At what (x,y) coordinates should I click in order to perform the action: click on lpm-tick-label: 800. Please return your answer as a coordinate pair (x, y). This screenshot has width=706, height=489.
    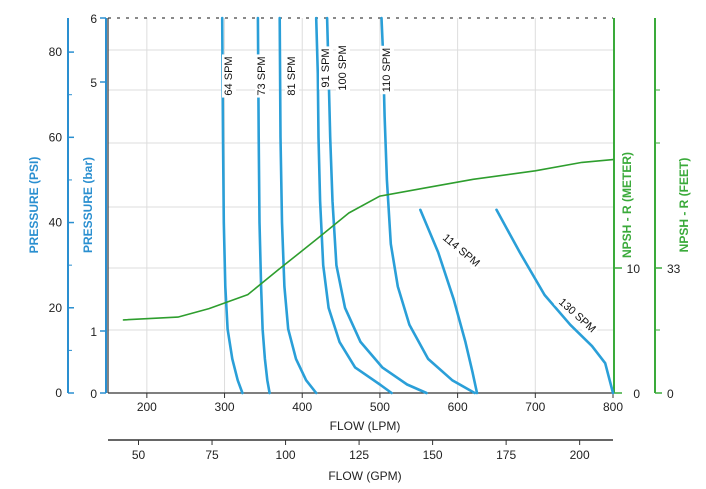
    Looking at the image, I should click on (613, 407).